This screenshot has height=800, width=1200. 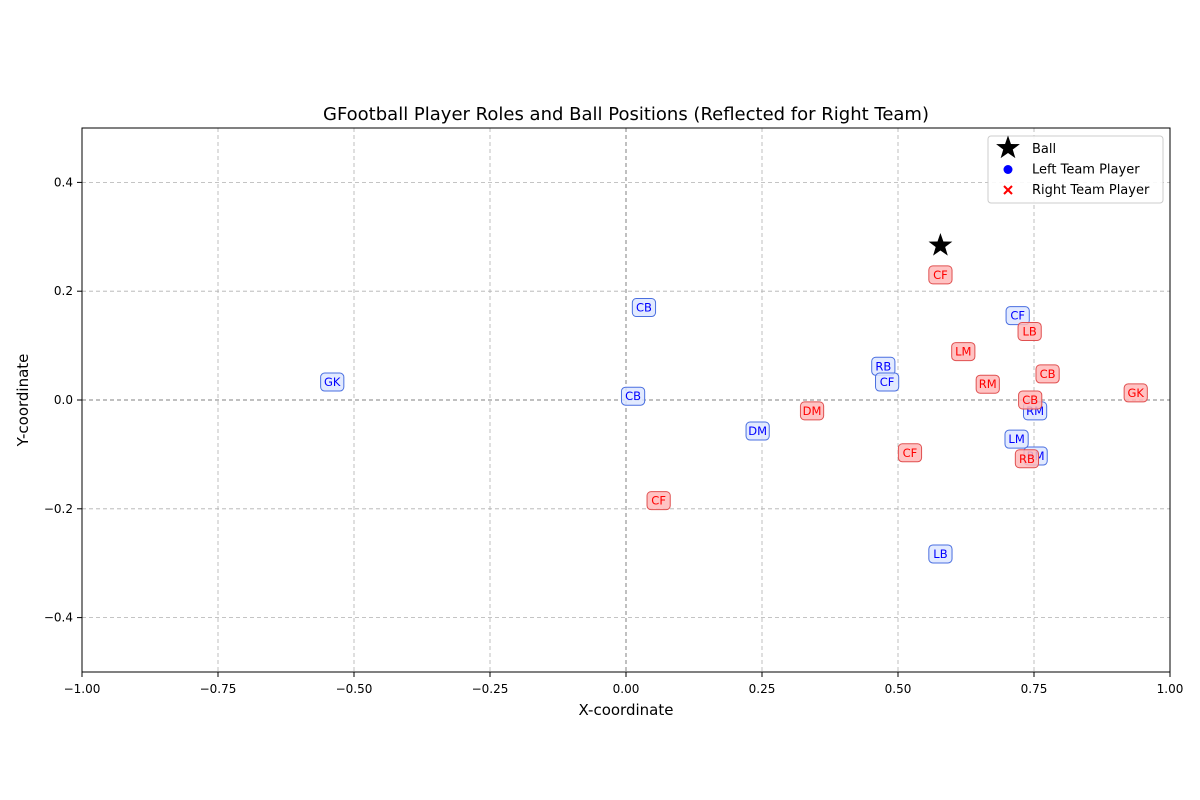 What do you see at coordinates (218, 689) in the screenshot?
I see `x-tick-label: −0.75` at bounding box center [218, 689].